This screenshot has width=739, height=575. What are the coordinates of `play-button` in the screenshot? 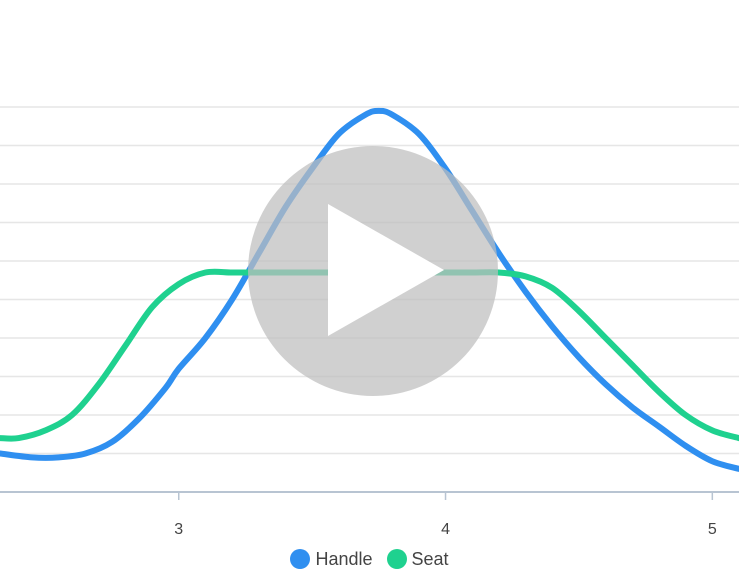 It's located at (373, 271).